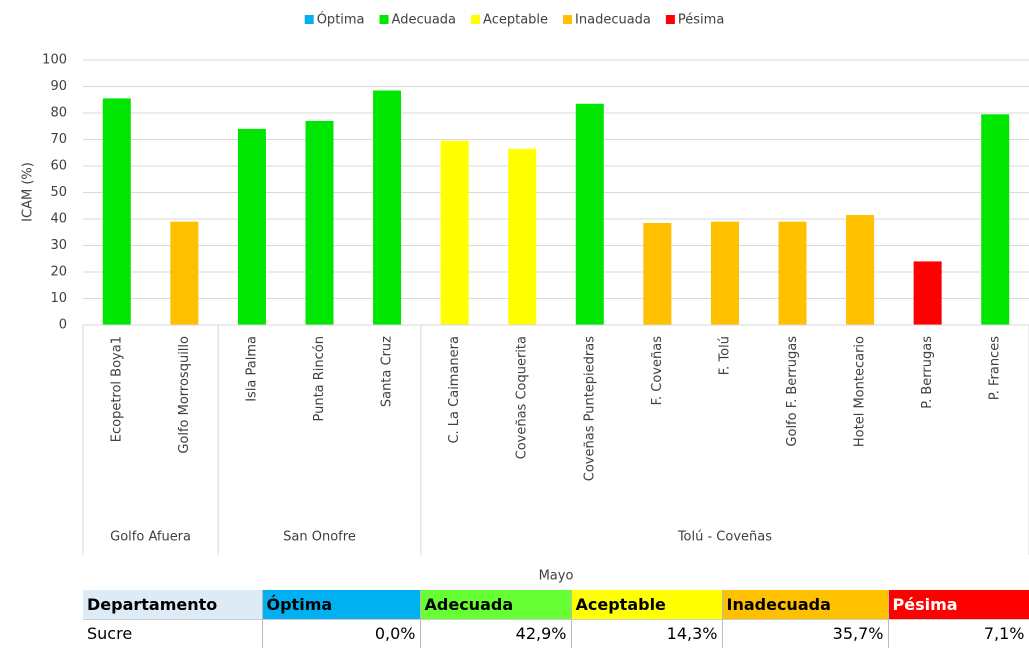 Image resolution: width=1029 pixels, height=650 pixels. Describe the element at coordinates (805, 604) in the screenshot. I see `table-header-cell: Inadecuada` at that location.